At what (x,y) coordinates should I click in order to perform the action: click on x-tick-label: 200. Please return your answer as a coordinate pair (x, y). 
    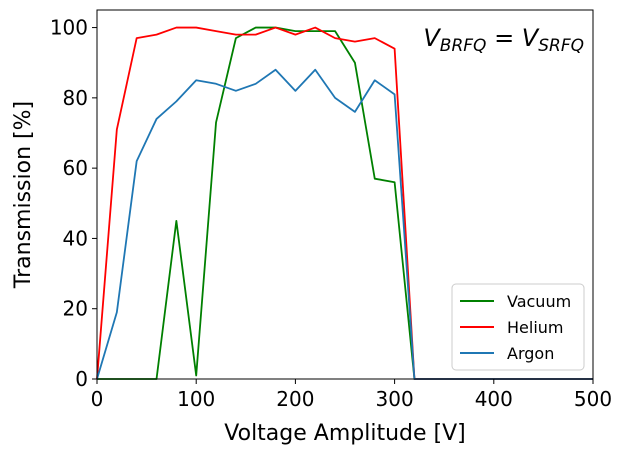
    Looking at the image, I should click on (295, 399).